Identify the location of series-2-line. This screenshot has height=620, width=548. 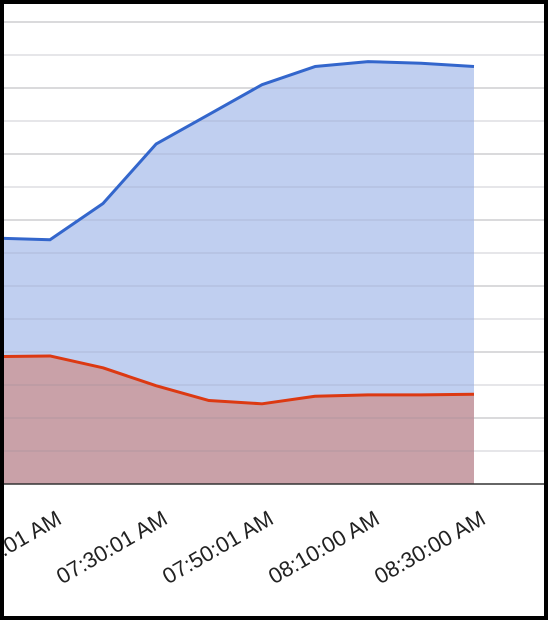
(239, 380).